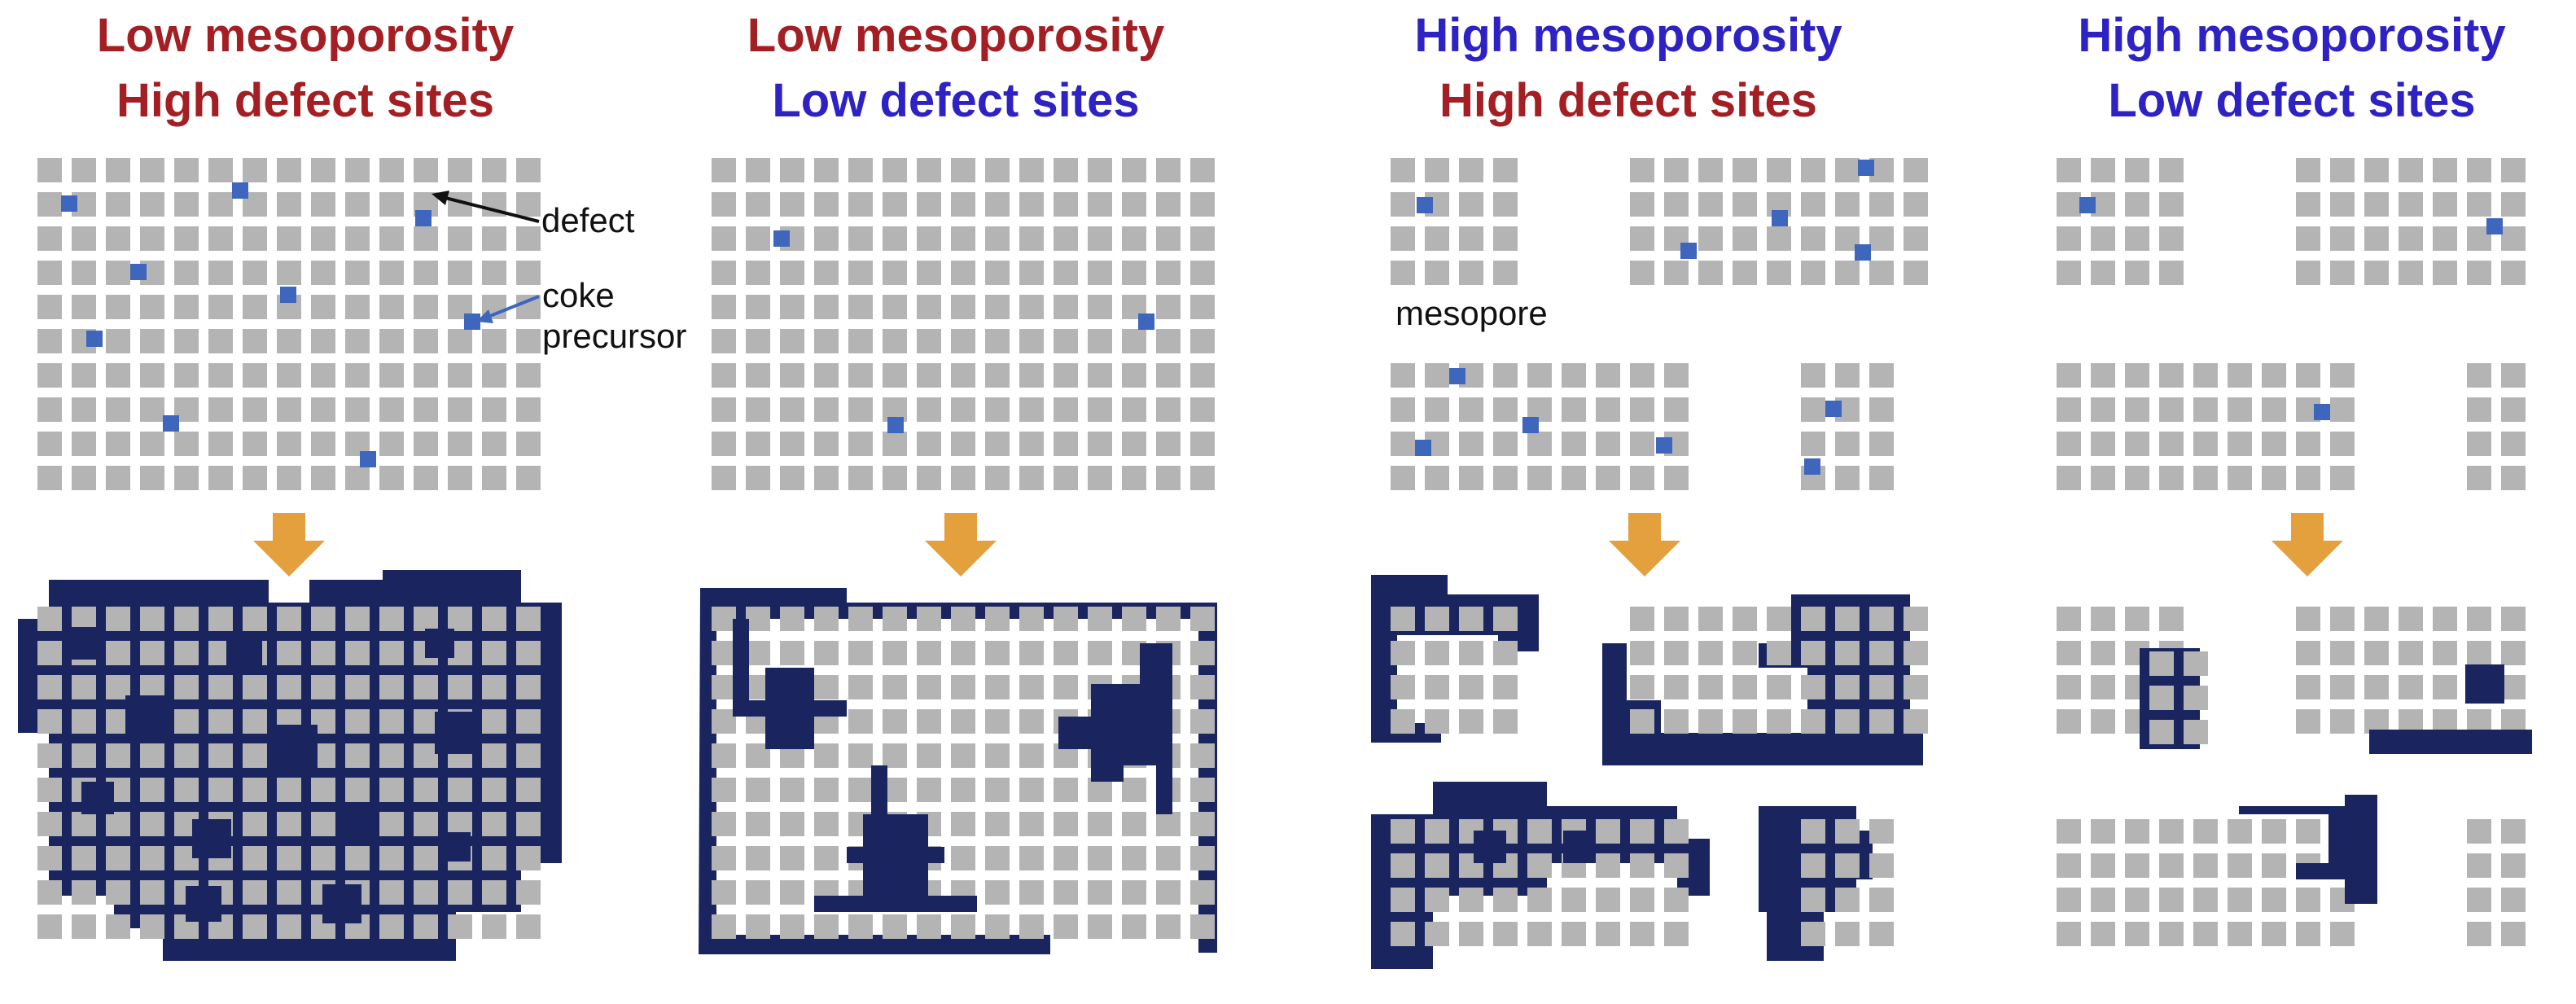  I want to click on panel-4-block-bottom-left, so click(2206, 426).